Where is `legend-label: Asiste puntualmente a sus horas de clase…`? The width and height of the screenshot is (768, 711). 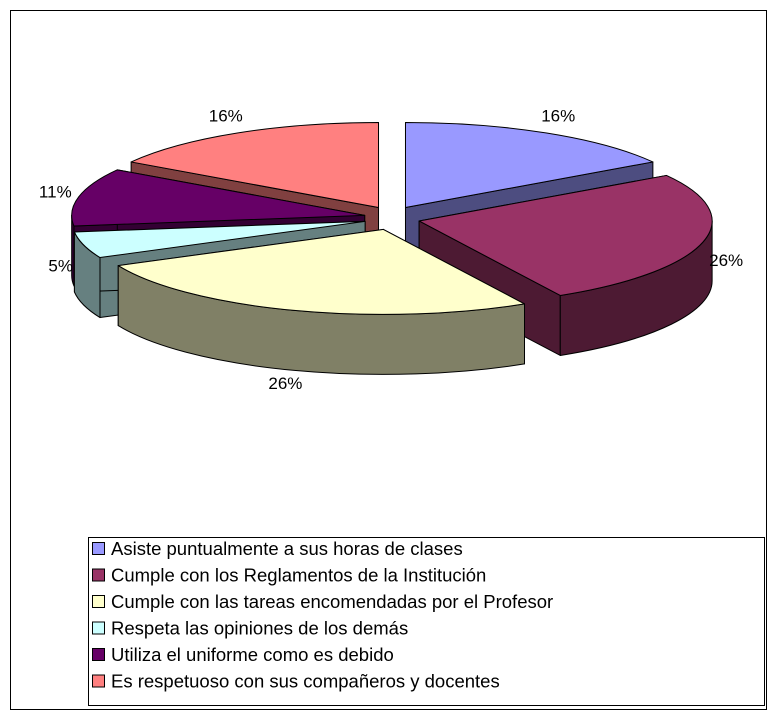
legend-label: Asiste puntualmente a sus horas de clase… is located at coordinates (287, 548).